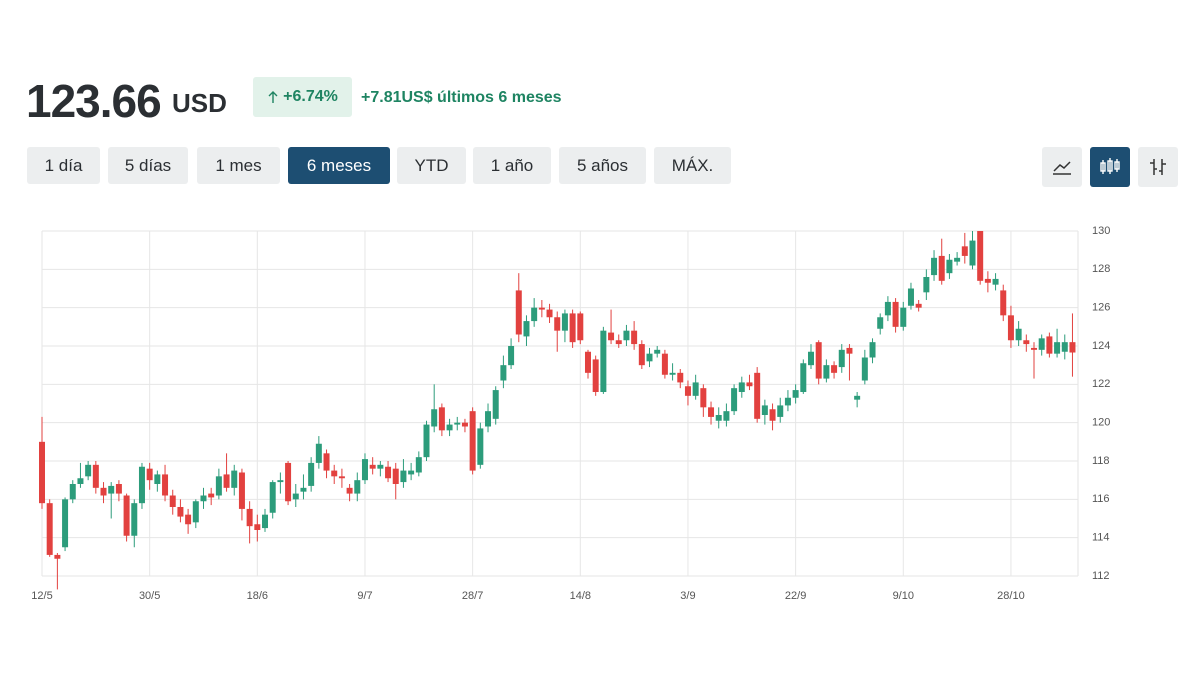 This screenshot has height=675, width=1200. I want to click on change-badge: +6.74%, so click(302, 97).